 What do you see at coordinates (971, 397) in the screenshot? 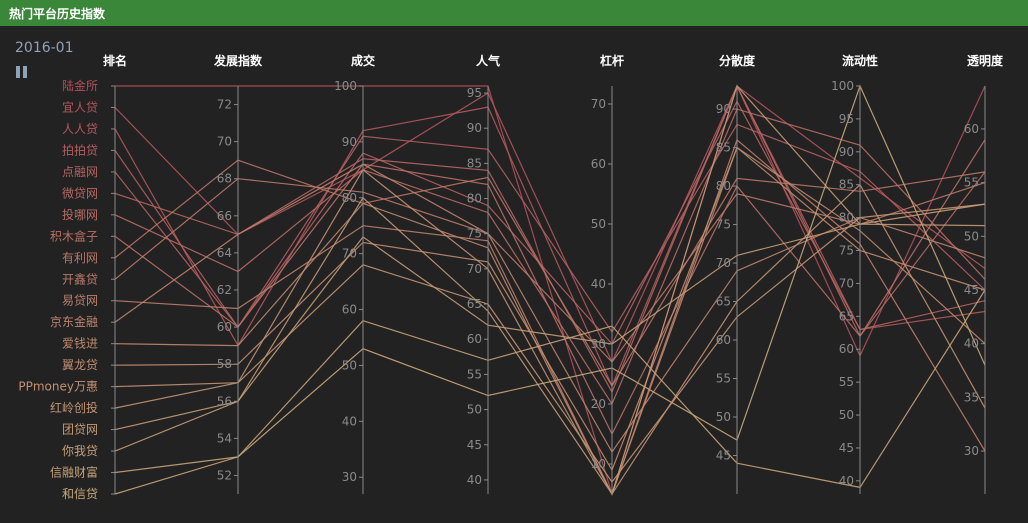
I see `tick-label: 35` at bounding box center [971, 397].